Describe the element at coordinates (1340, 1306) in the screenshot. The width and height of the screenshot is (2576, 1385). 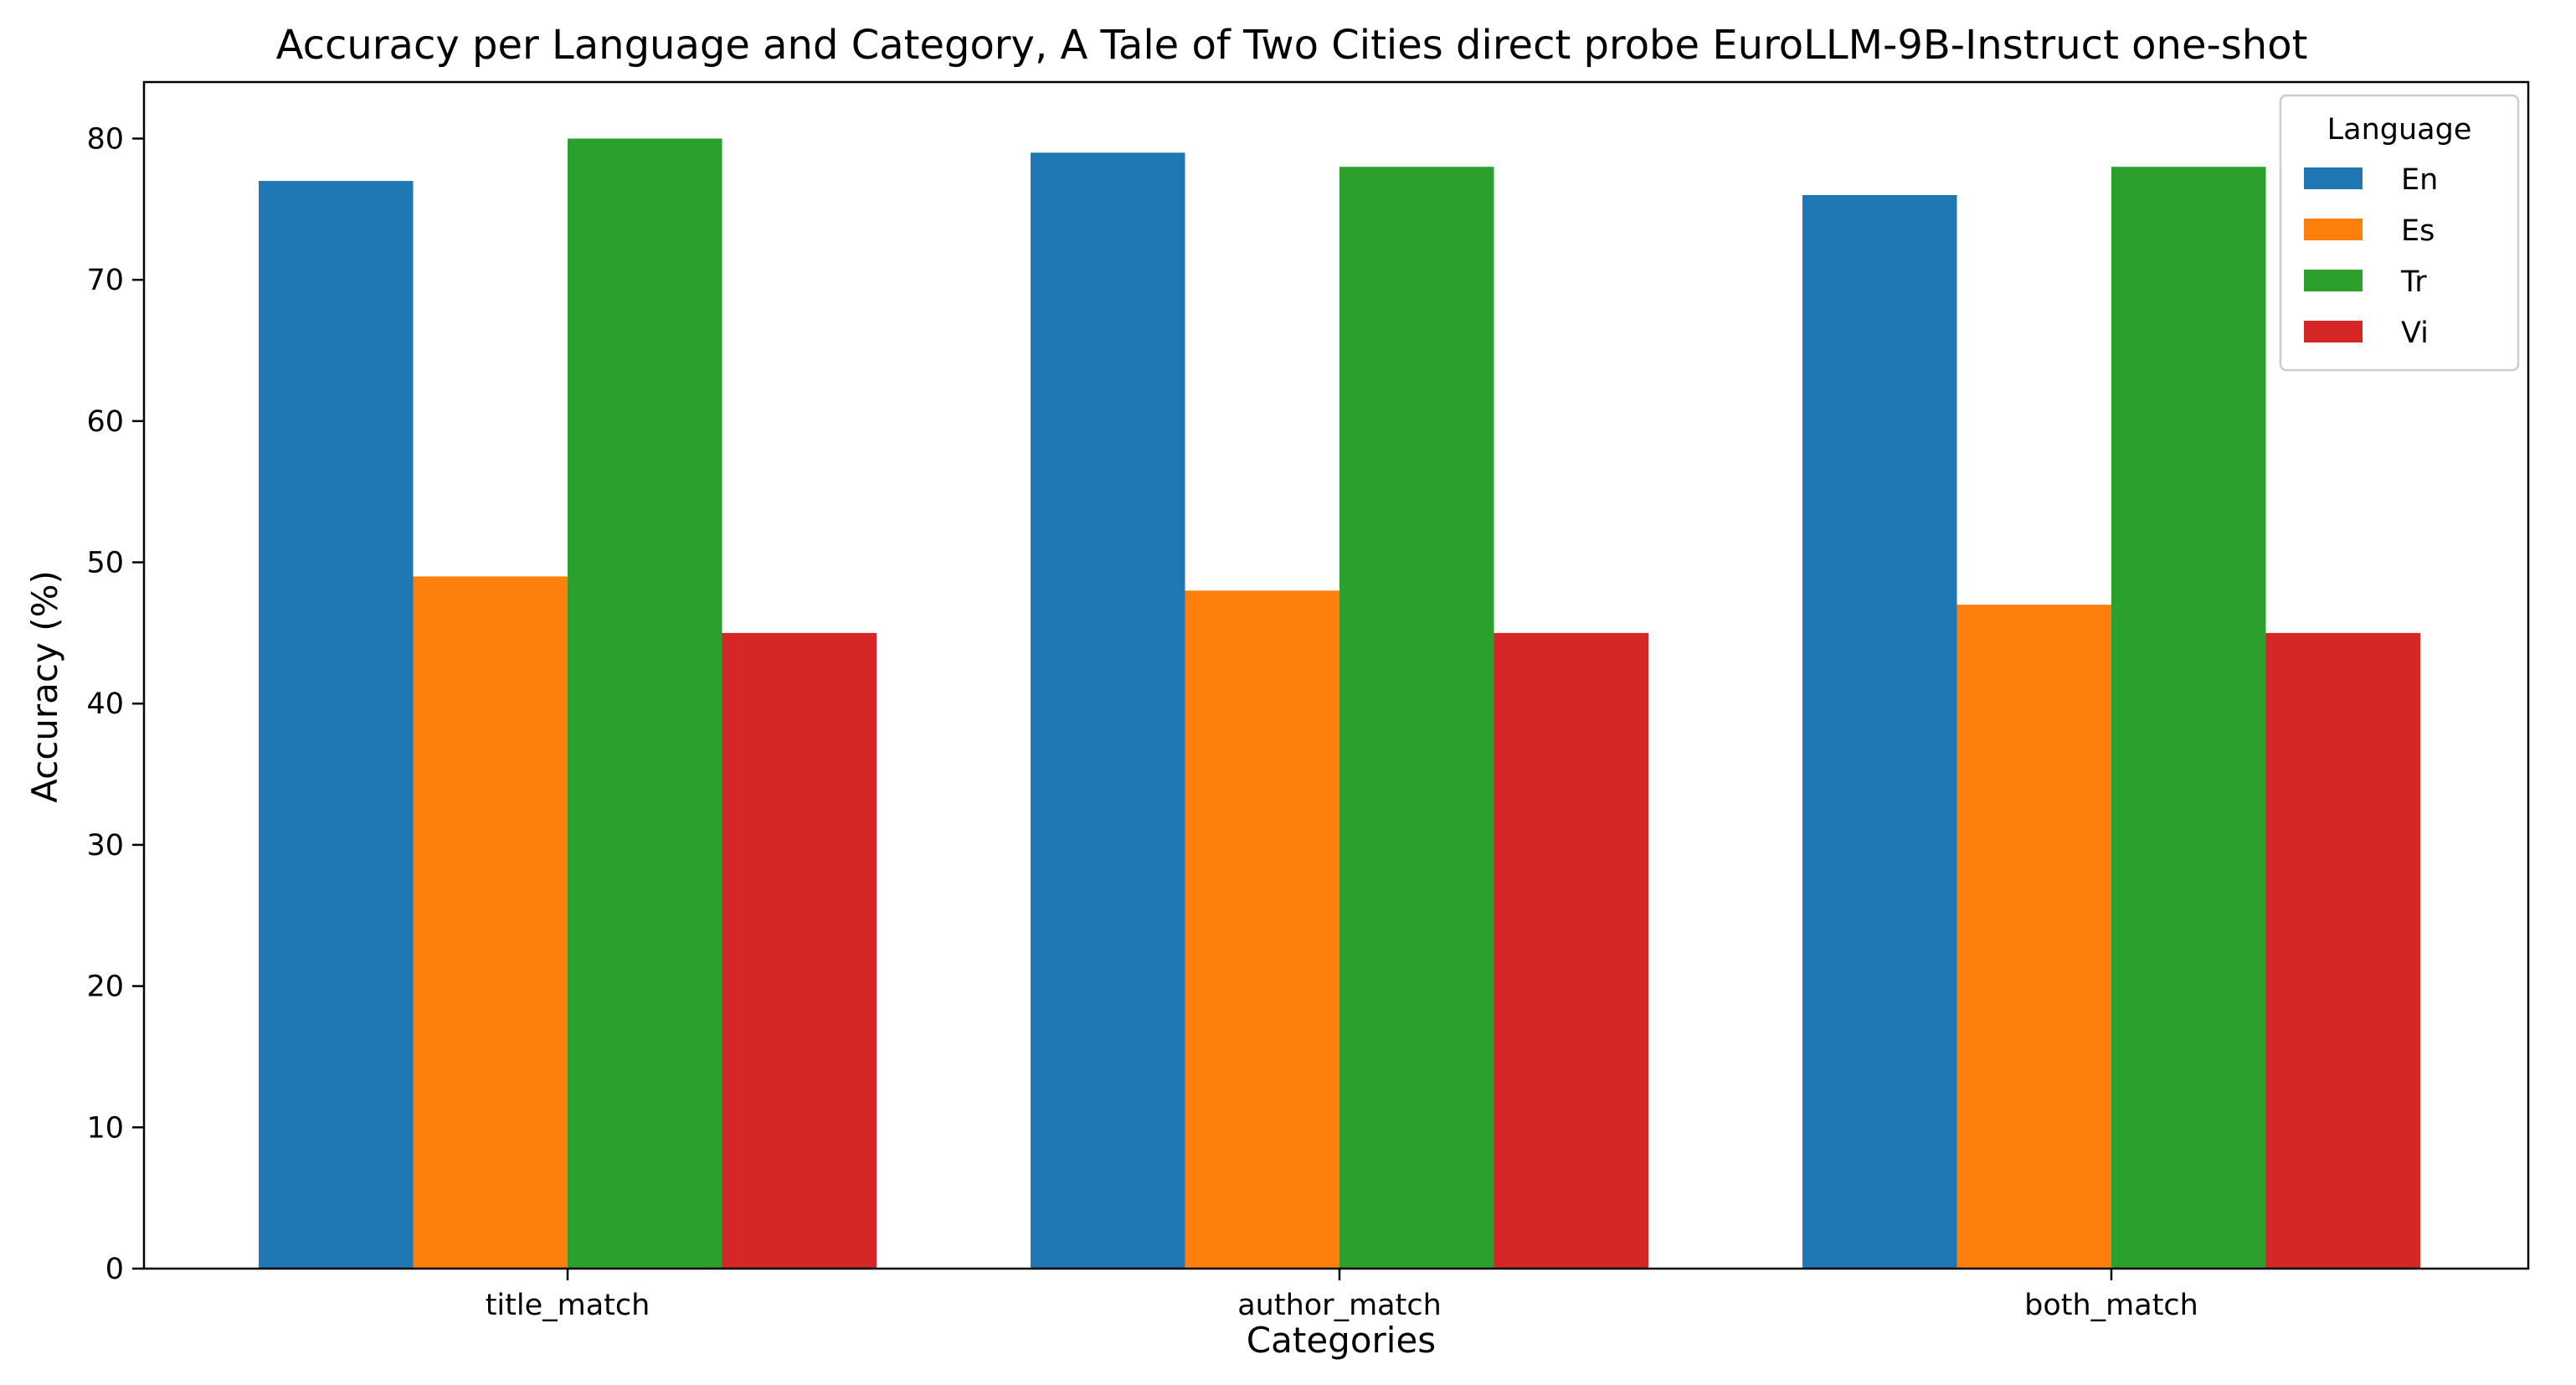
I see `x-tick-label-author-match: author_match` at that location.